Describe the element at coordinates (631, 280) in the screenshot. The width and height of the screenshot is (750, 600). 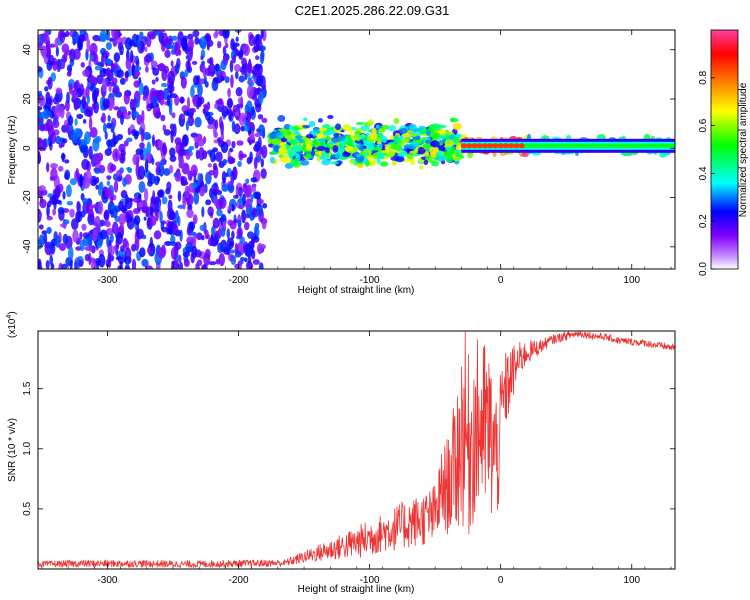
I see `x-tick-label: 100` at that location.